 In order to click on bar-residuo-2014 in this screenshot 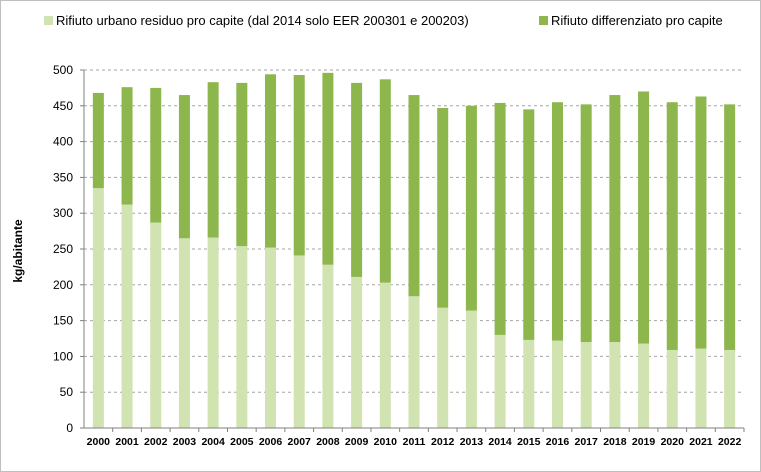, I will do `click(500, 381)`.